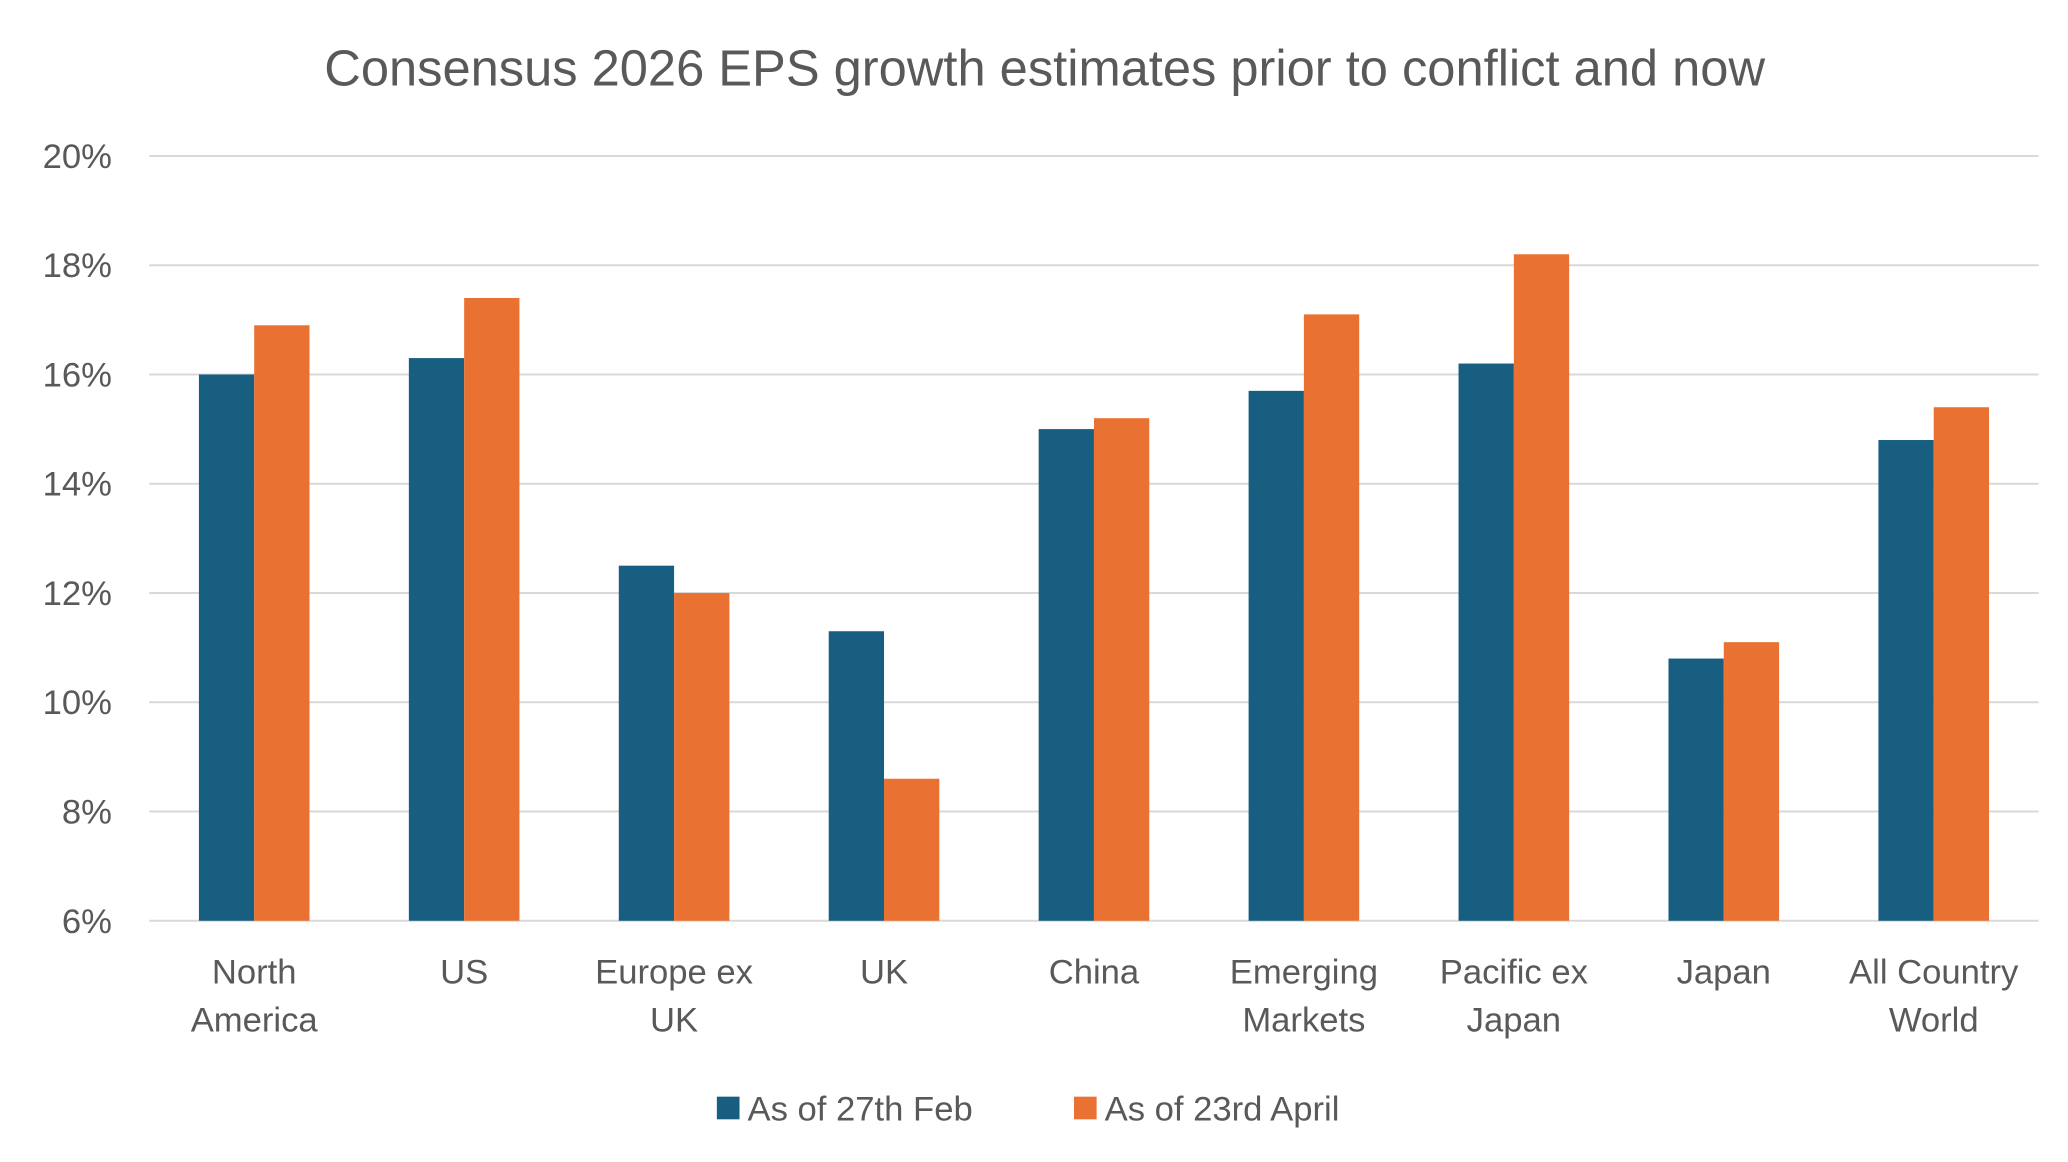  Describe the element at coordinates (464, 972) in the screenshot. I see `x-tick-label: US` at that location.